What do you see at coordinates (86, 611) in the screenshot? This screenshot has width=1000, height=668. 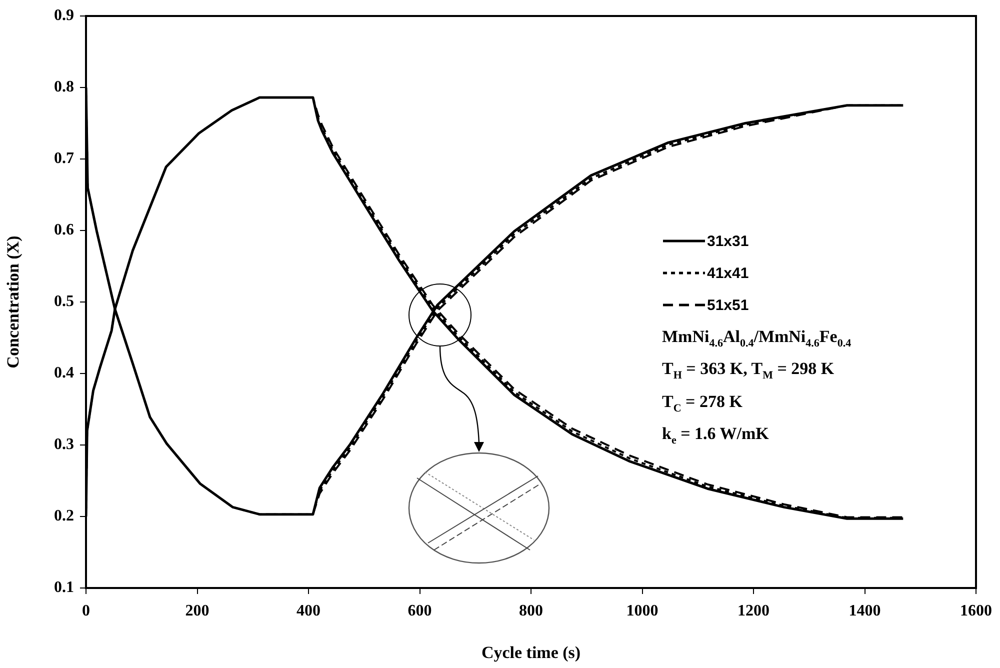 I see `x-tick-label: 0` at bounding box center [86, 611].